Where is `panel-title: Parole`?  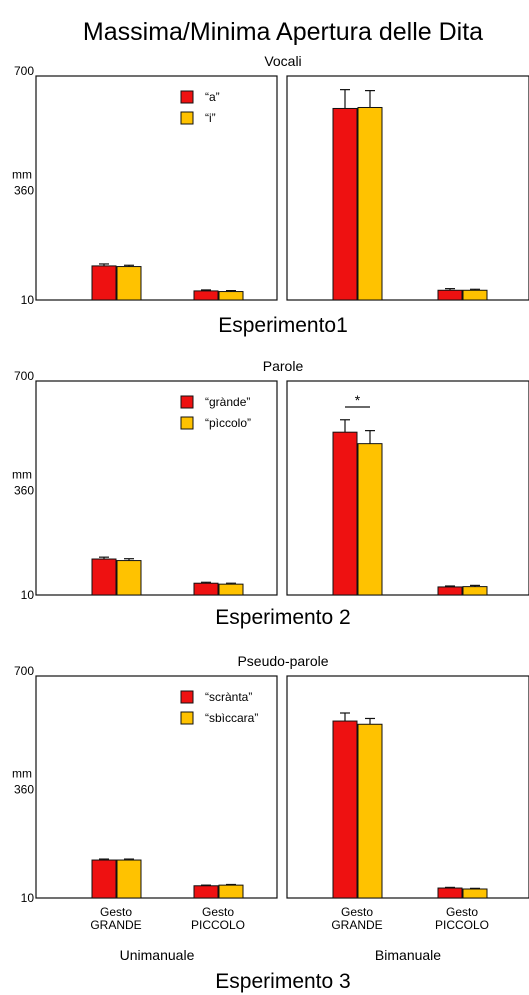 panel-title: Parole is located at coordinates (283, 366).